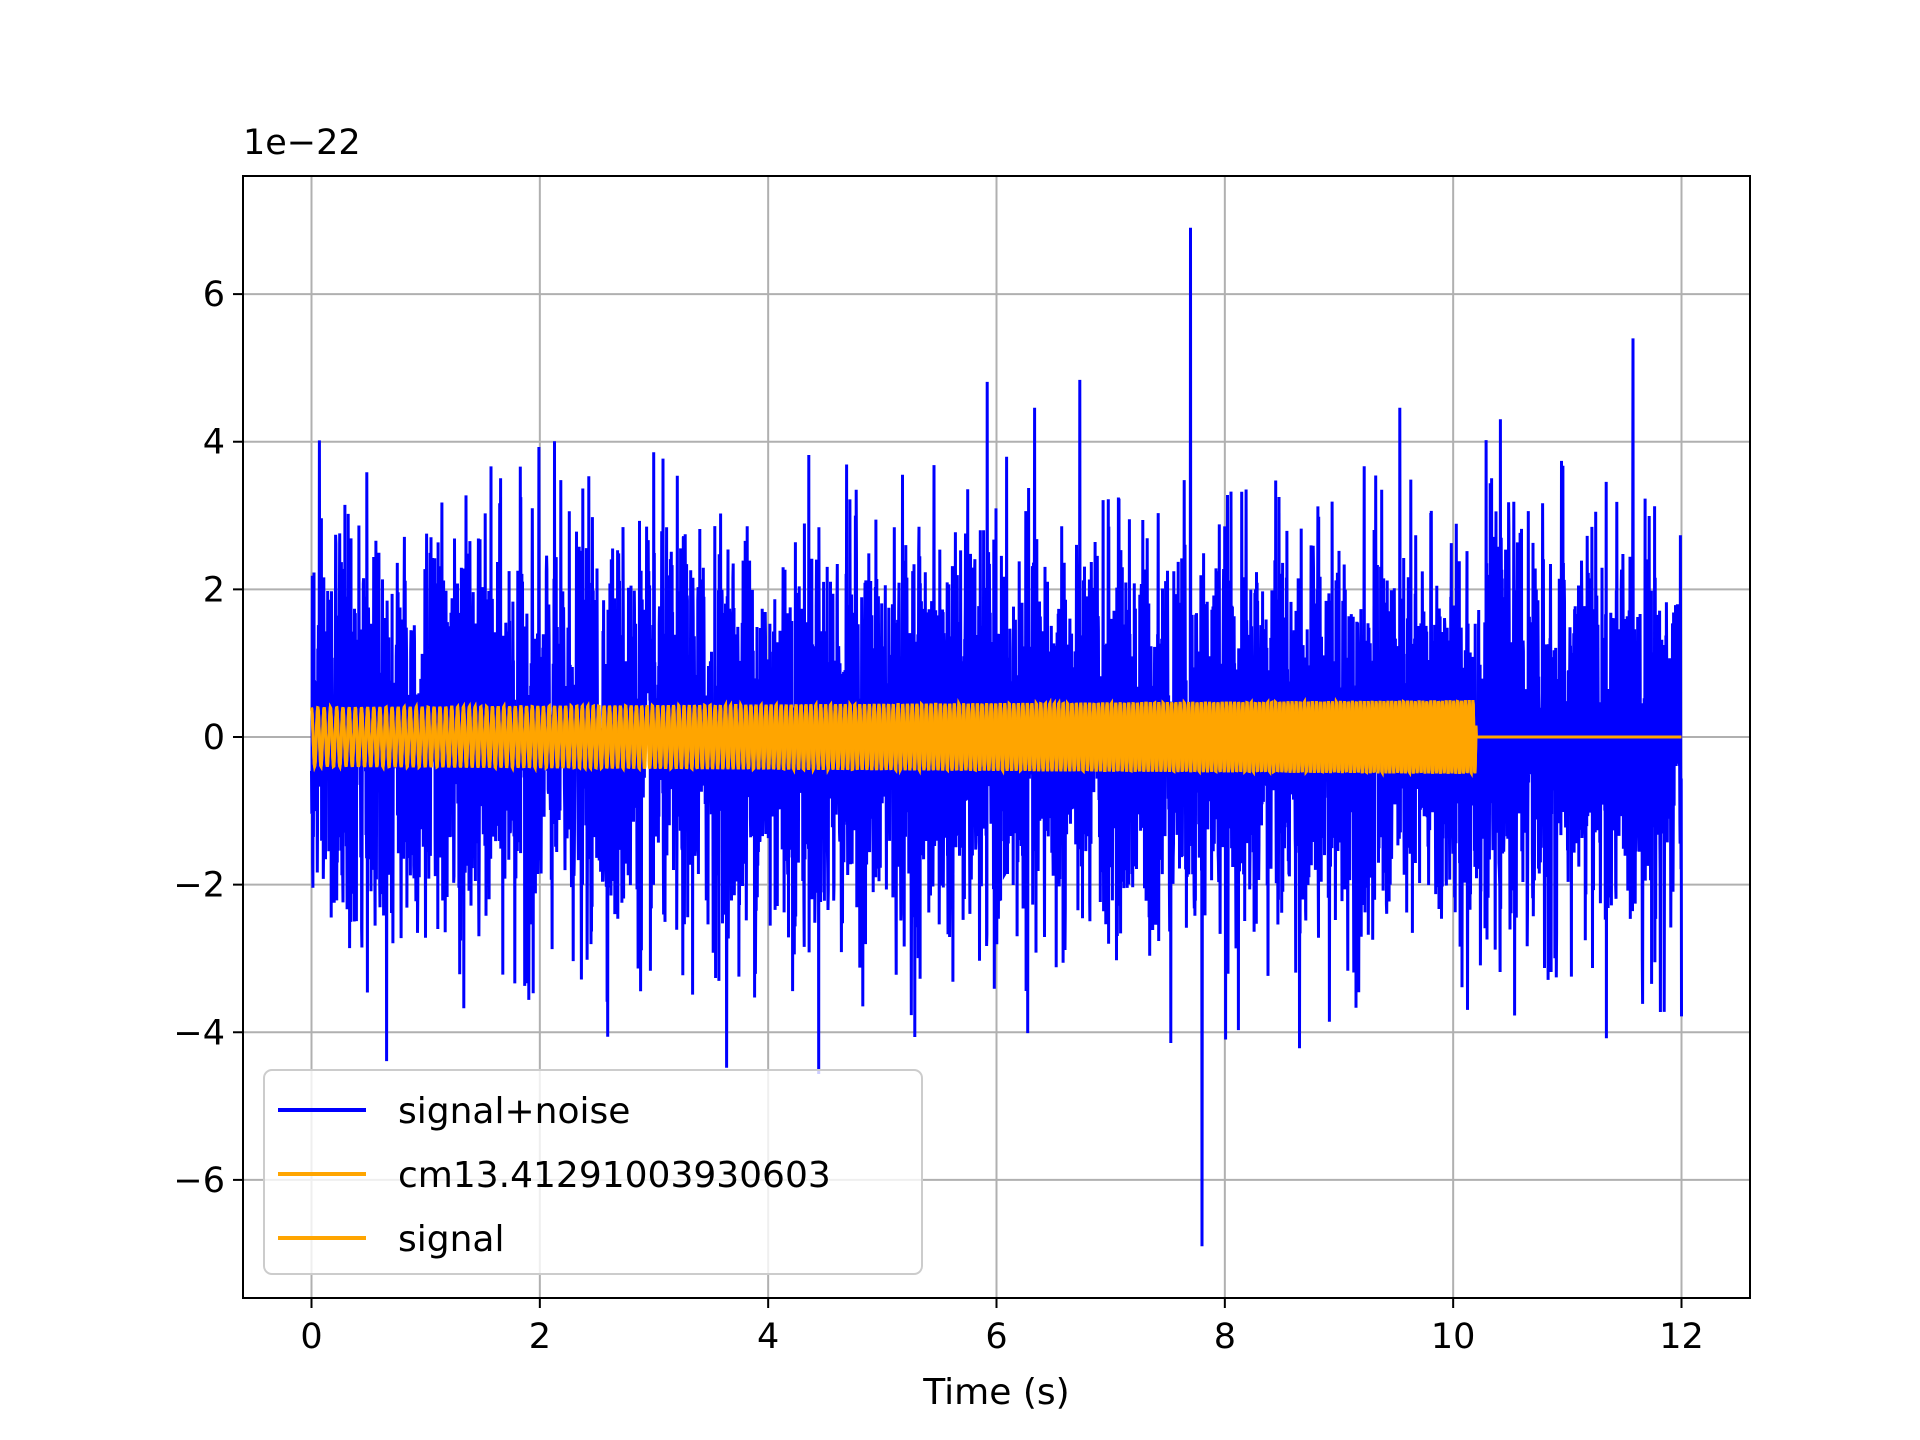  Describe the element at coordinates (995, 1392) in the screenshot. I see `x-axis-label: Time (s)` at that location.